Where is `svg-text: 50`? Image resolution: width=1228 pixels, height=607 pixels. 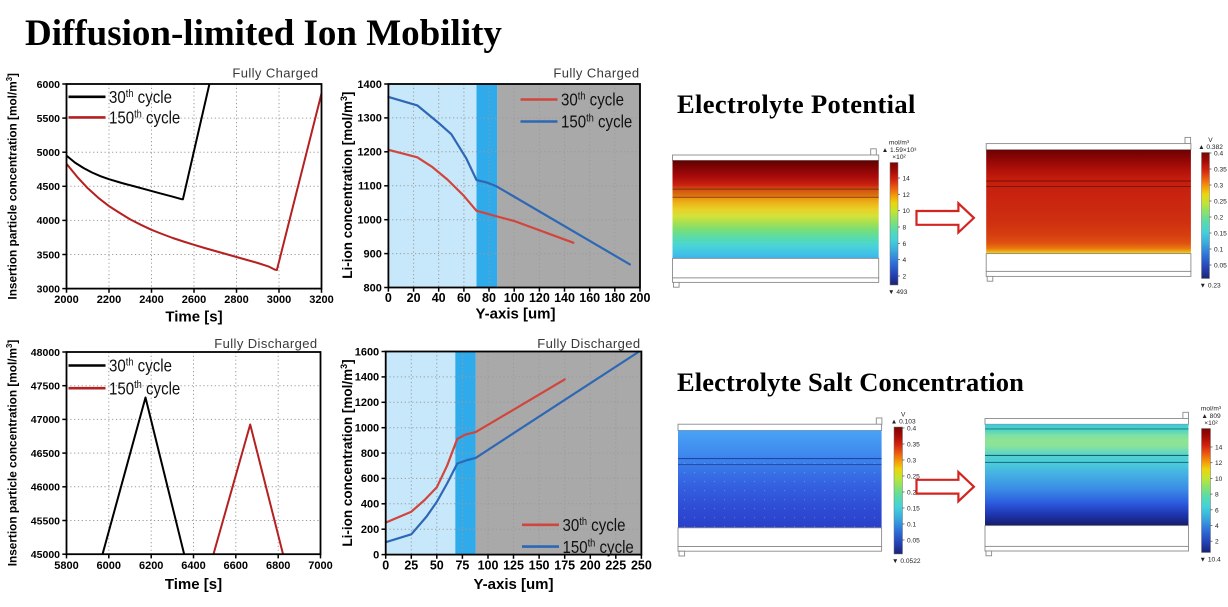
svg-text: 50 is located at coordinates (437, 566).